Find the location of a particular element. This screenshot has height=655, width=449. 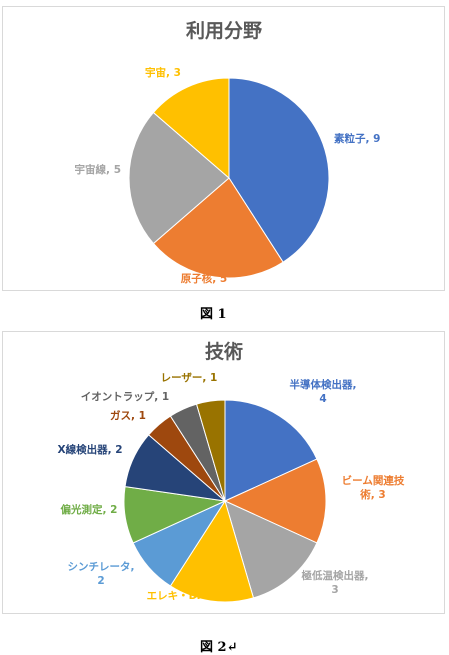

data-label-7: X線検出器, 2 is located at coordinates (89, 449).